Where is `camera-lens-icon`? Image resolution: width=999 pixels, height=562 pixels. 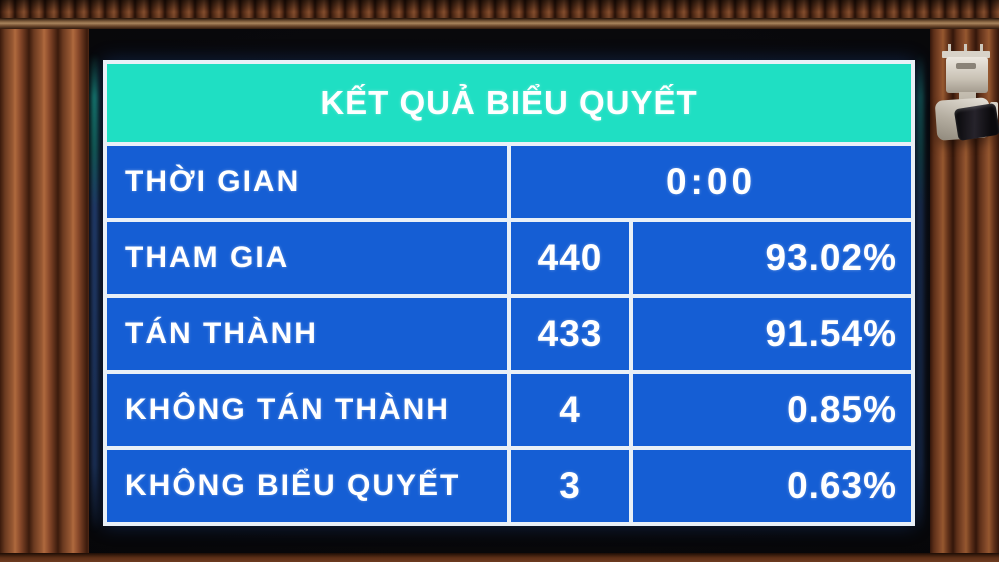
camera-lens-icon is located at coordinates (976, 122).